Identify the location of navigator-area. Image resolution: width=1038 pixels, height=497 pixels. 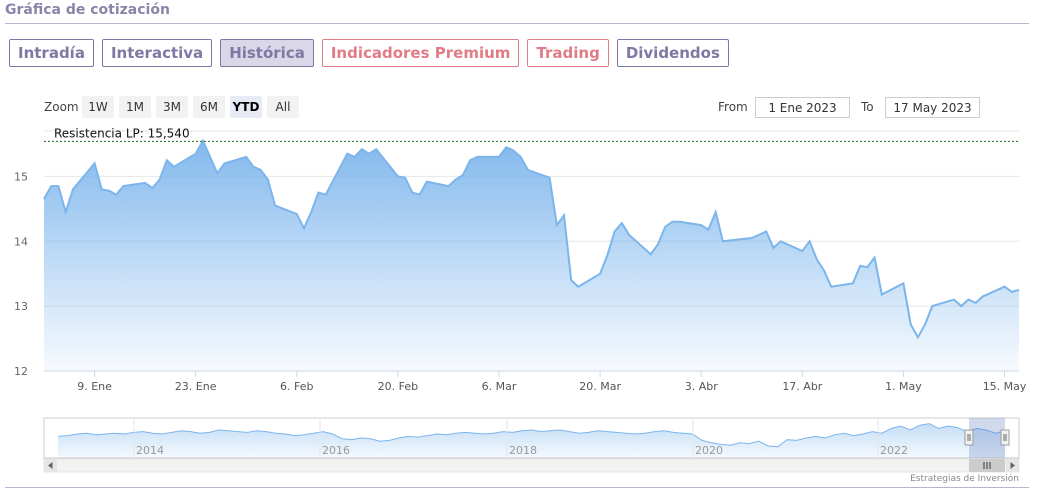
(531, 440).